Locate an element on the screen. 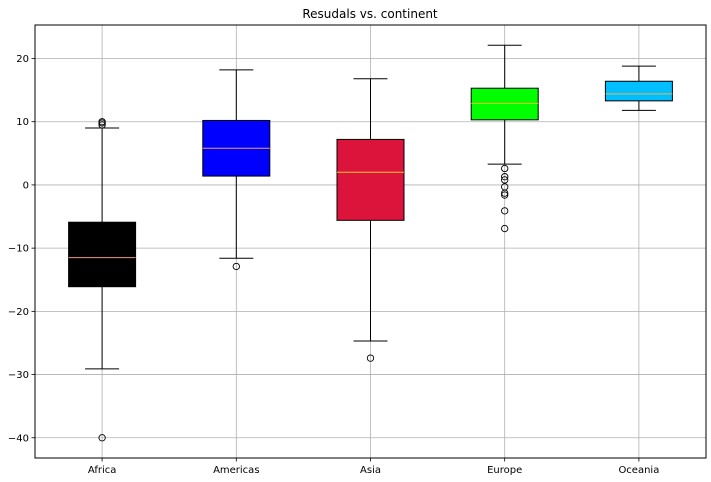 Image resolution: width=711 pixels, height=482 pixels. y-tick-label: −20 is located at coordinates (18, 312).